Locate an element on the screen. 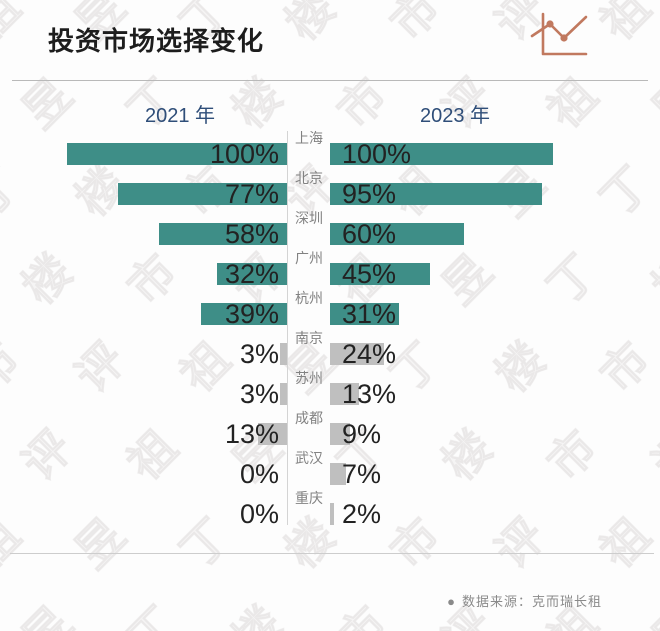  city-label: 上海 is located at coordinates (309, 138).